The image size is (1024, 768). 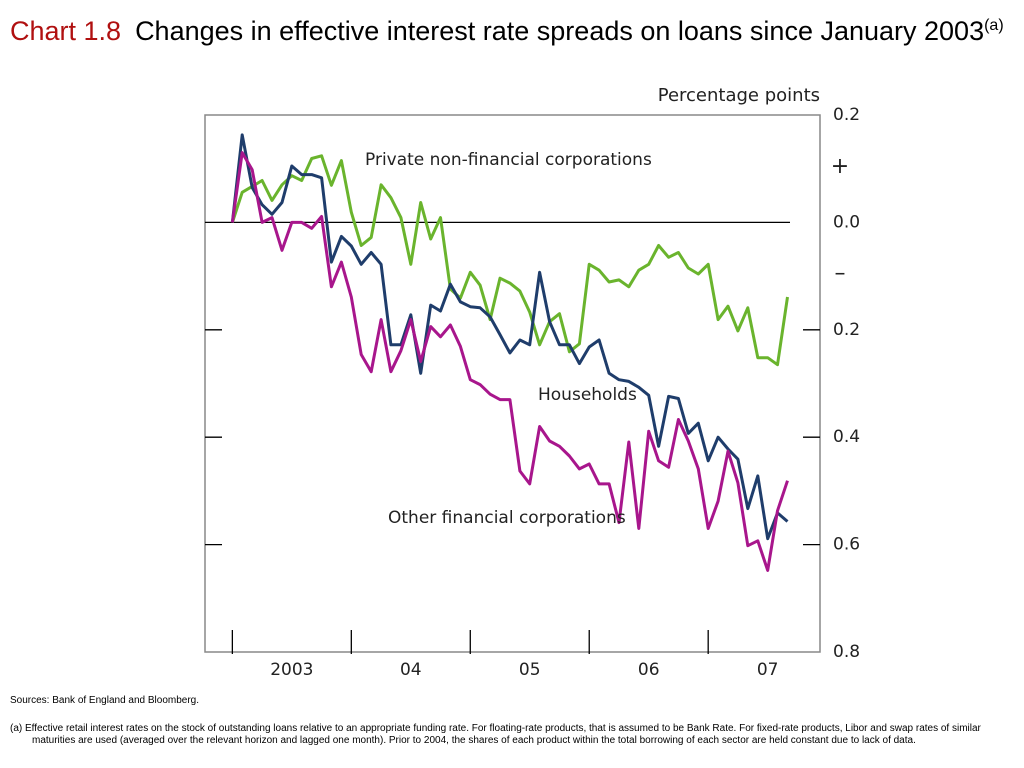 What do you see at coordinates (846, 545) in the screenshot?
I see `y-tick-label: 0.6` at bounding box center [846, 545].